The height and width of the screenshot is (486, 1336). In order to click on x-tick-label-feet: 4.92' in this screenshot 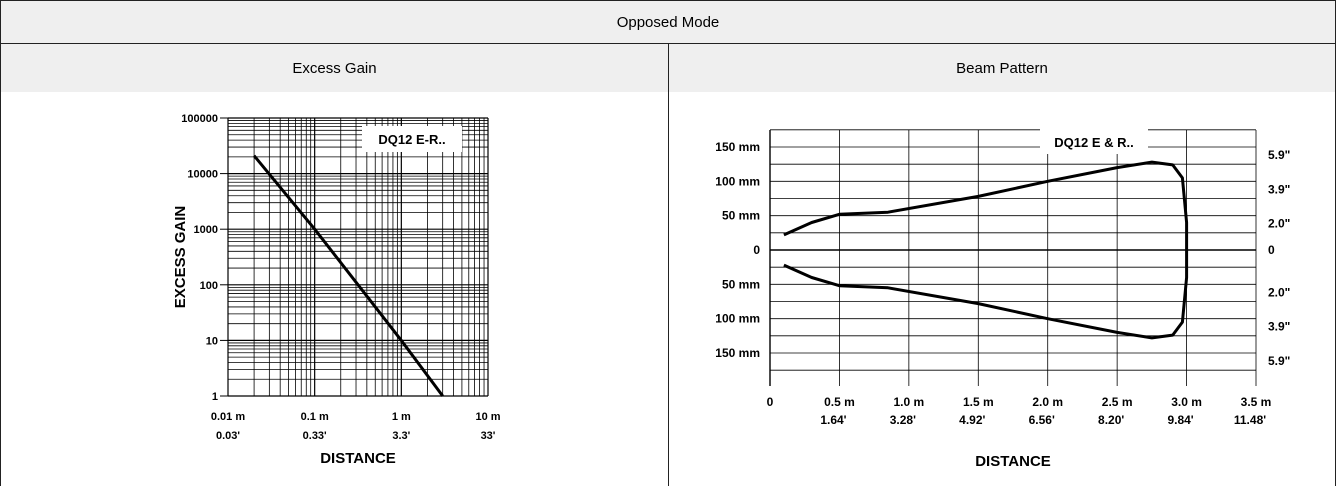, I will do `click(972, 420)`.